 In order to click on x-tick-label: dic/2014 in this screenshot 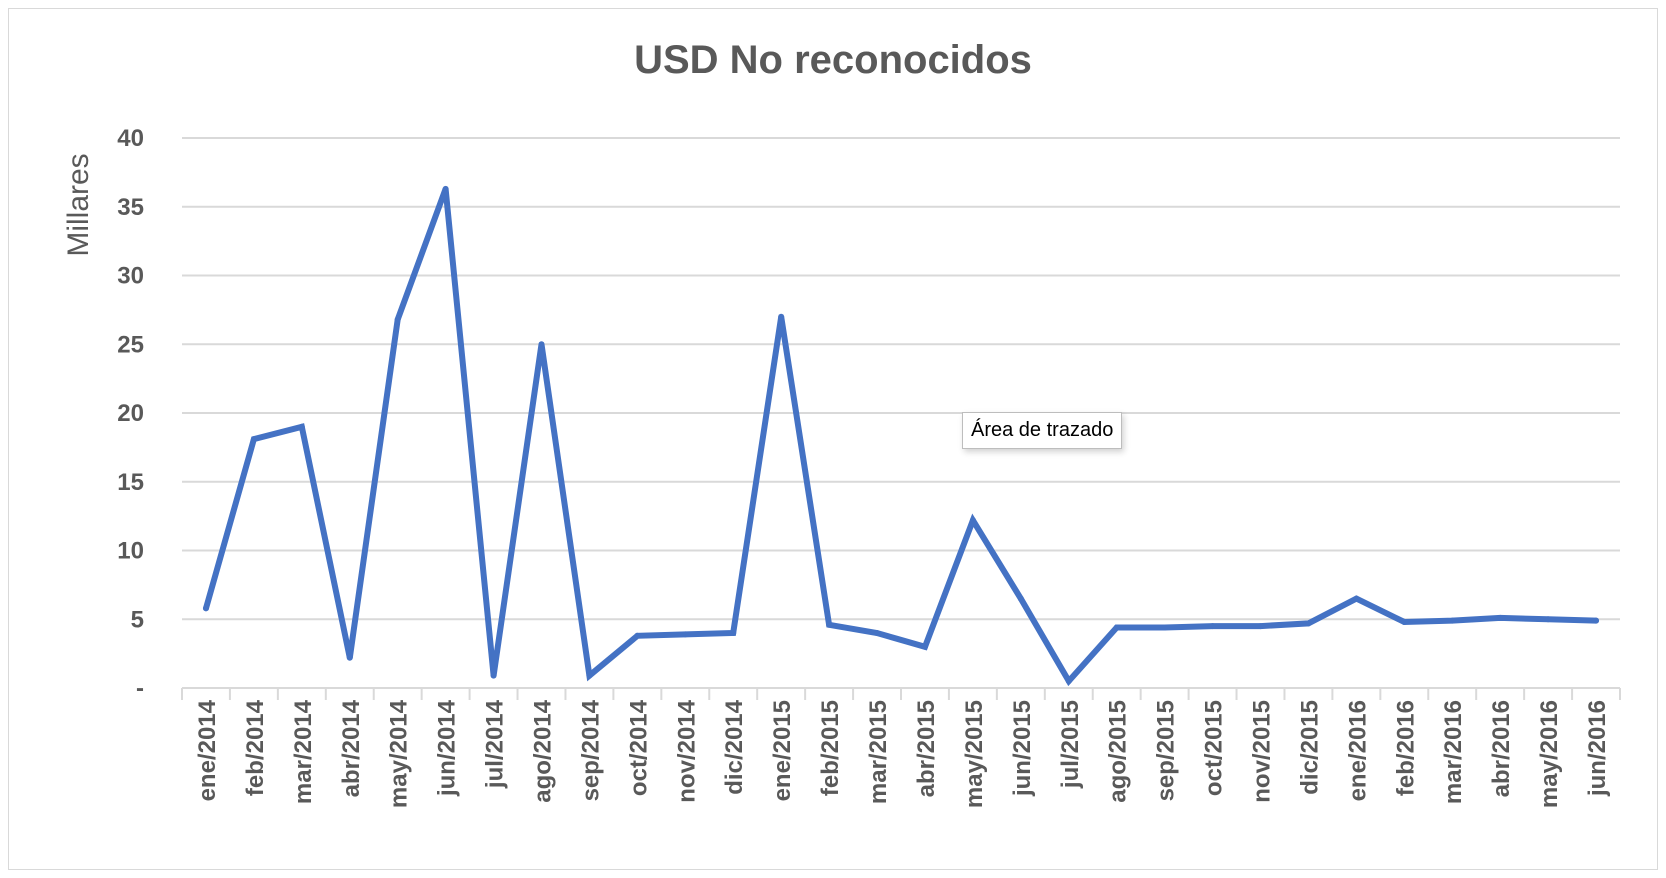, I will do `click(734, 746)`.